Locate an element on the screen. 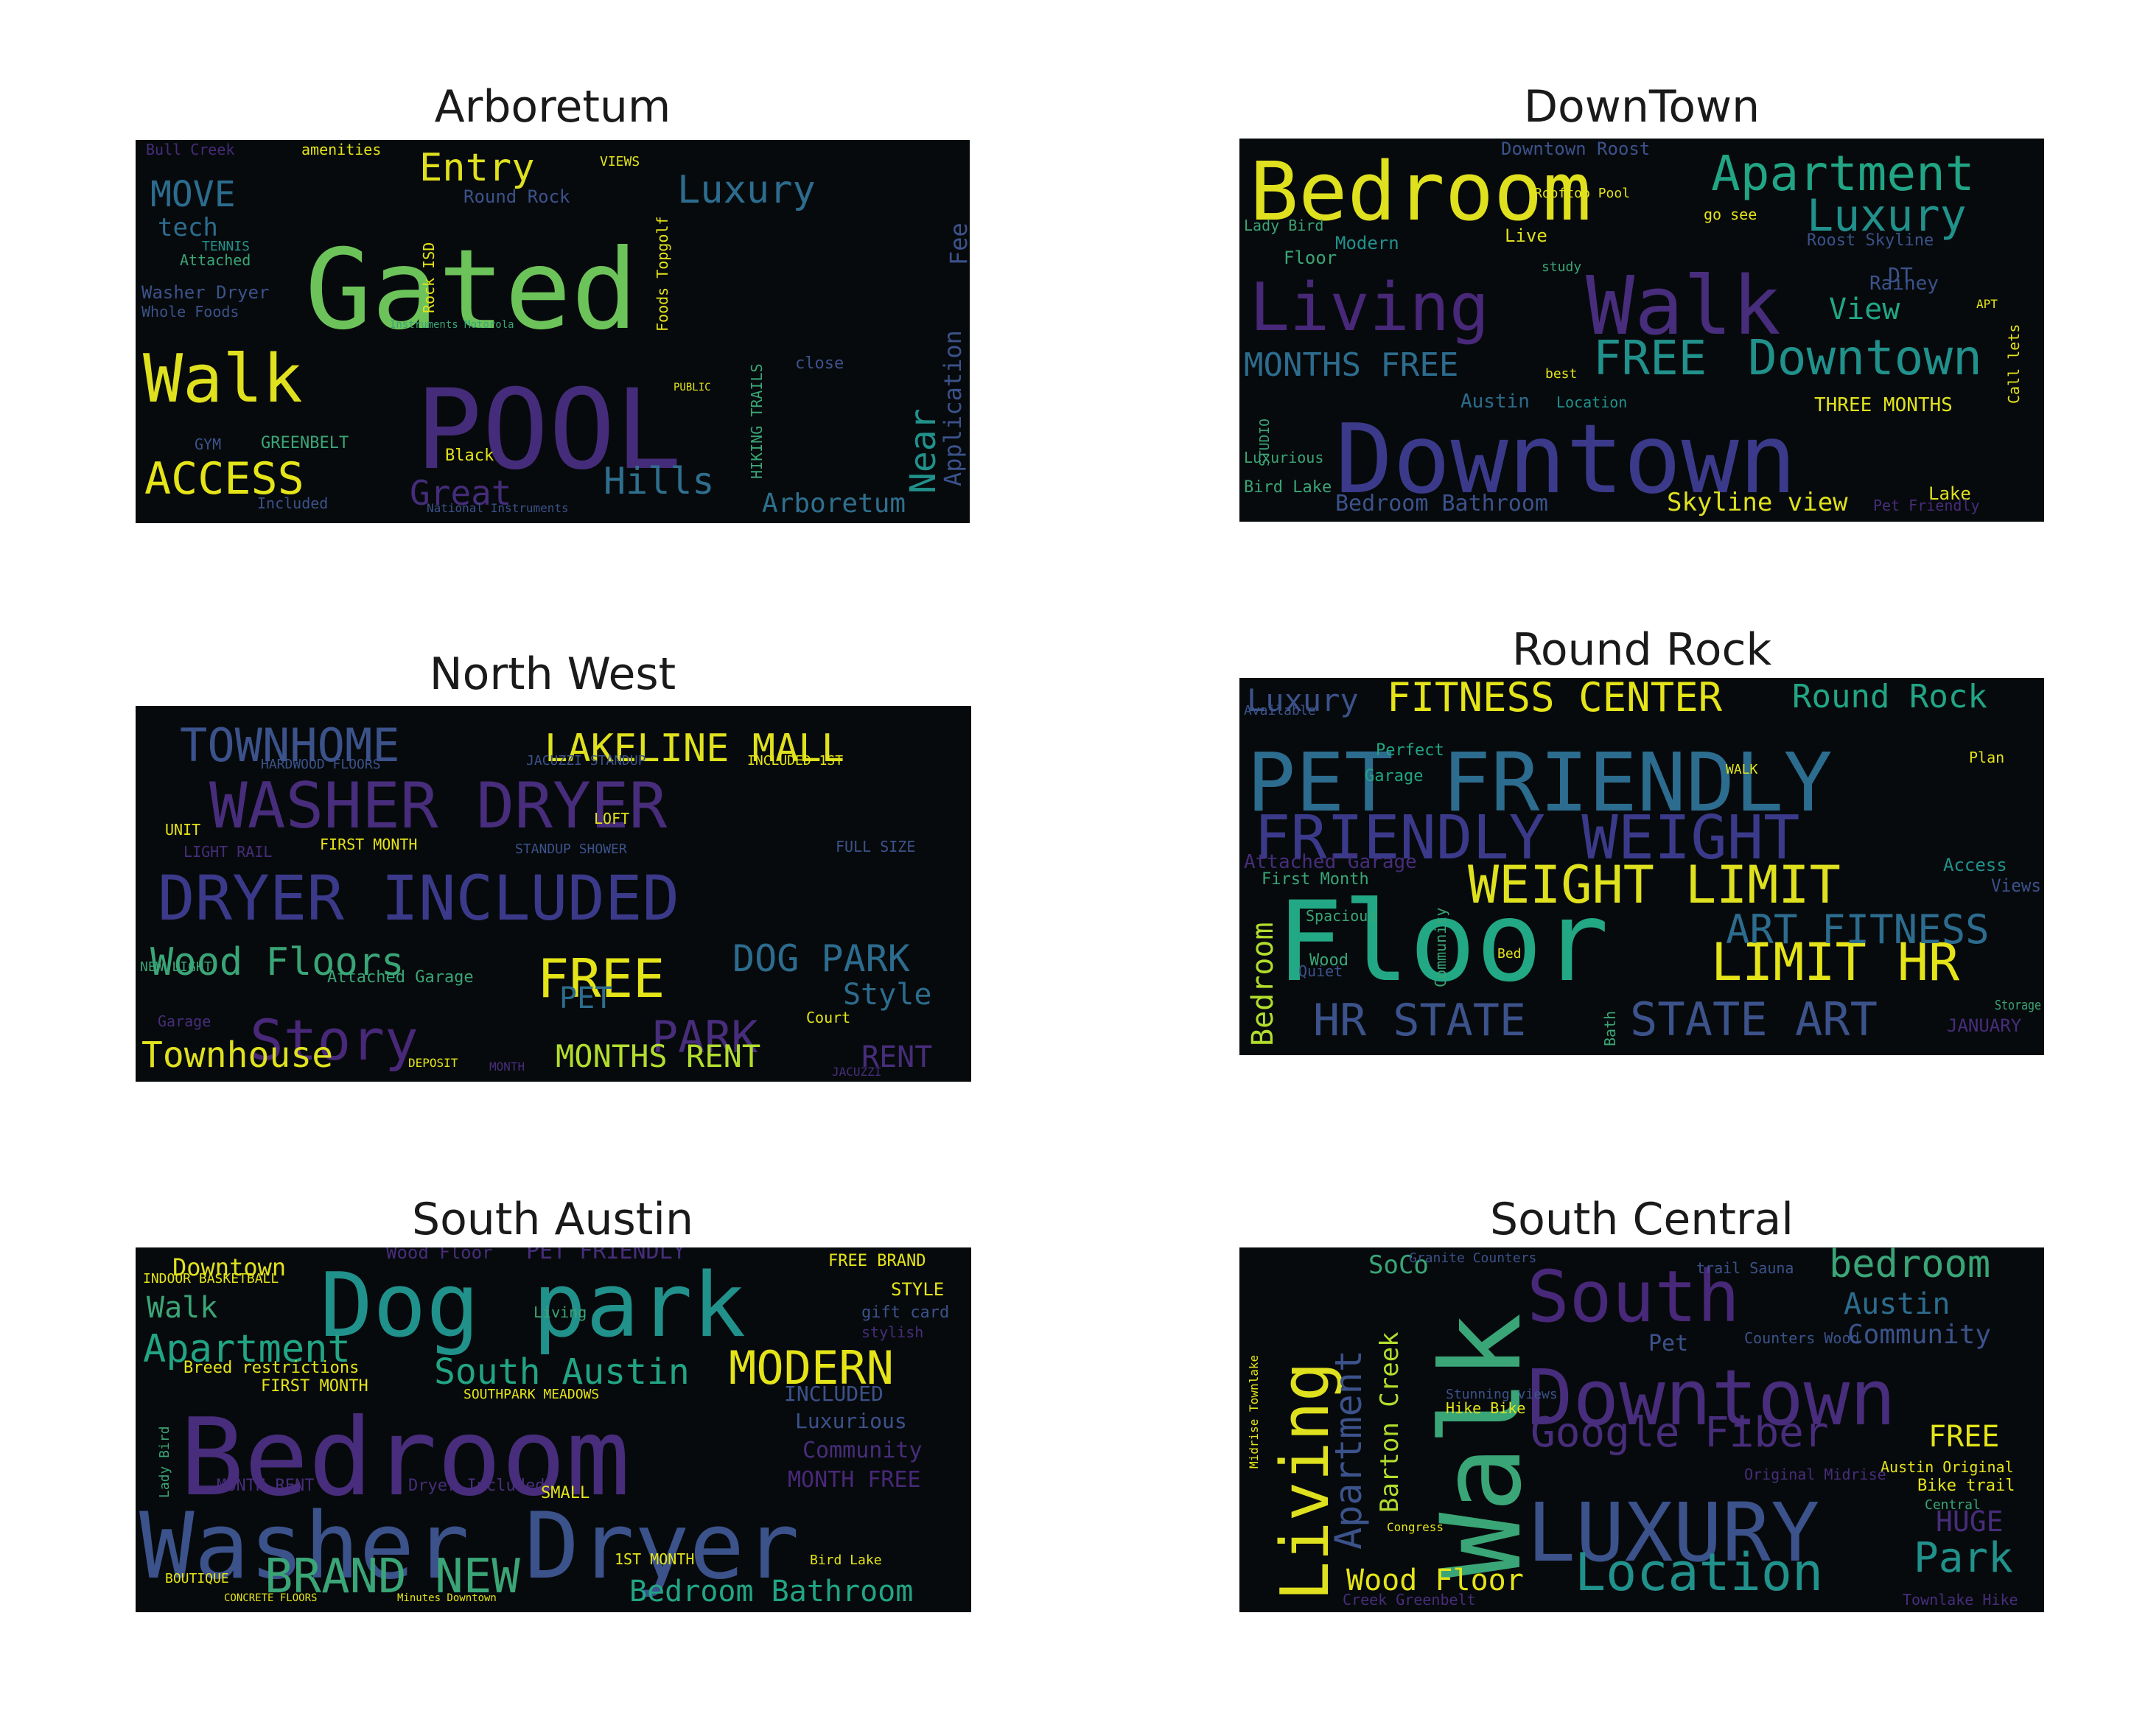 The width and height of the screenshot is (2134, 1736). word: National Instruments is located at coordinates (498, 508).